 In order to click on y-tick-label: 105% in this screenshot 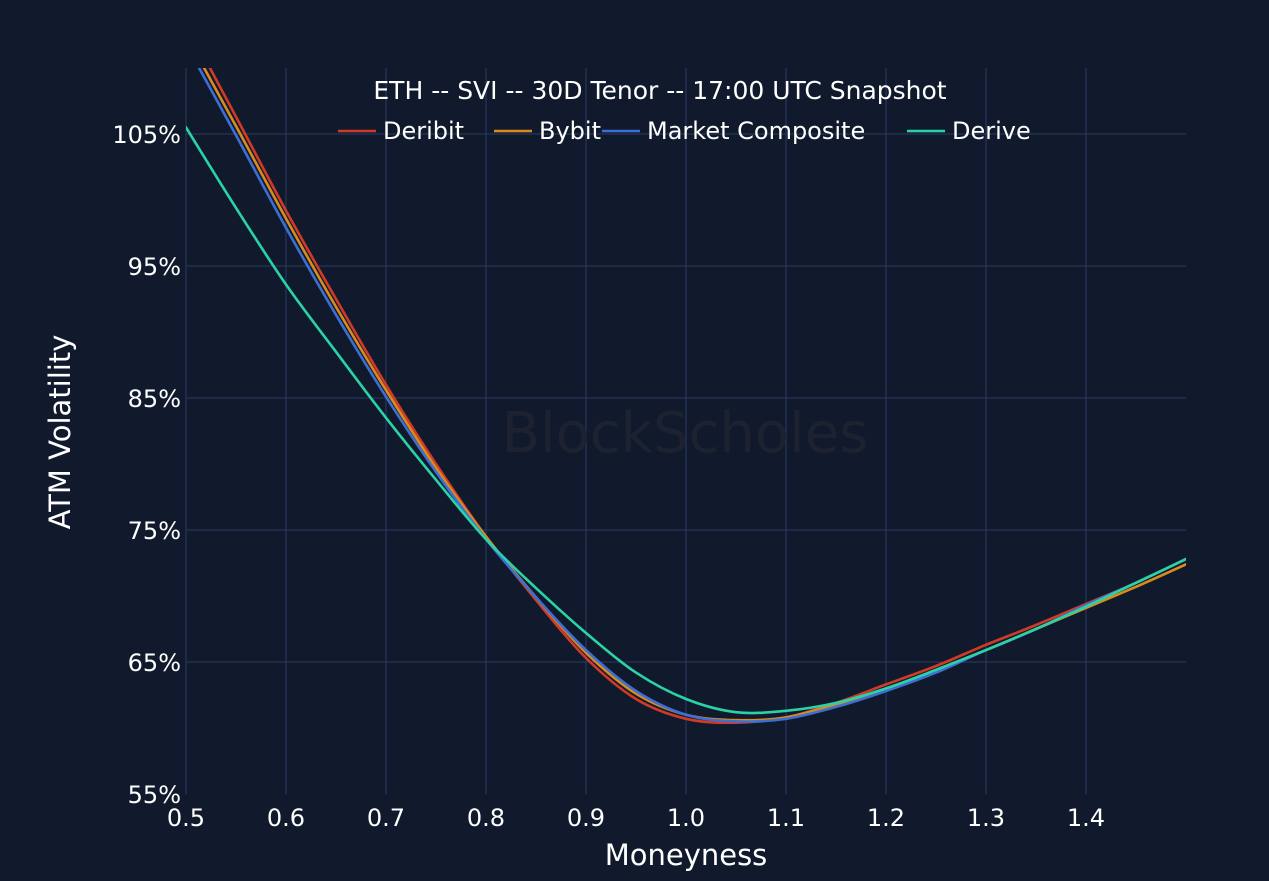, I will do `click(146, 135)`.